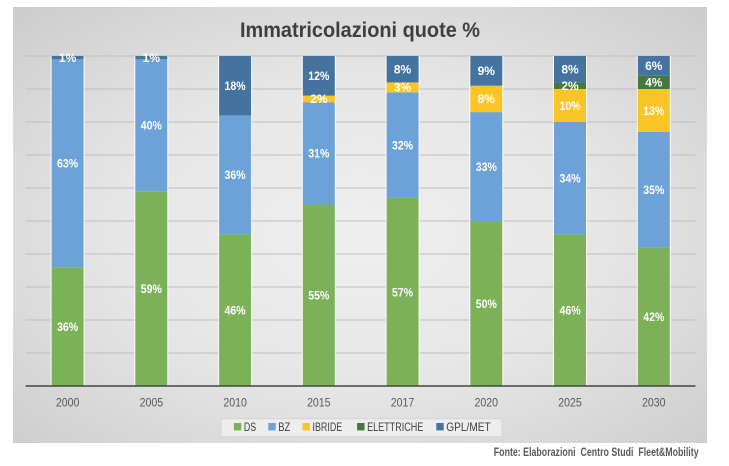 The height and width of the screenshot is (466, 729). Describe the element at coordinates (395, 427) in the screenshot. I see `svg-text: ELETTRICHE` at that location.